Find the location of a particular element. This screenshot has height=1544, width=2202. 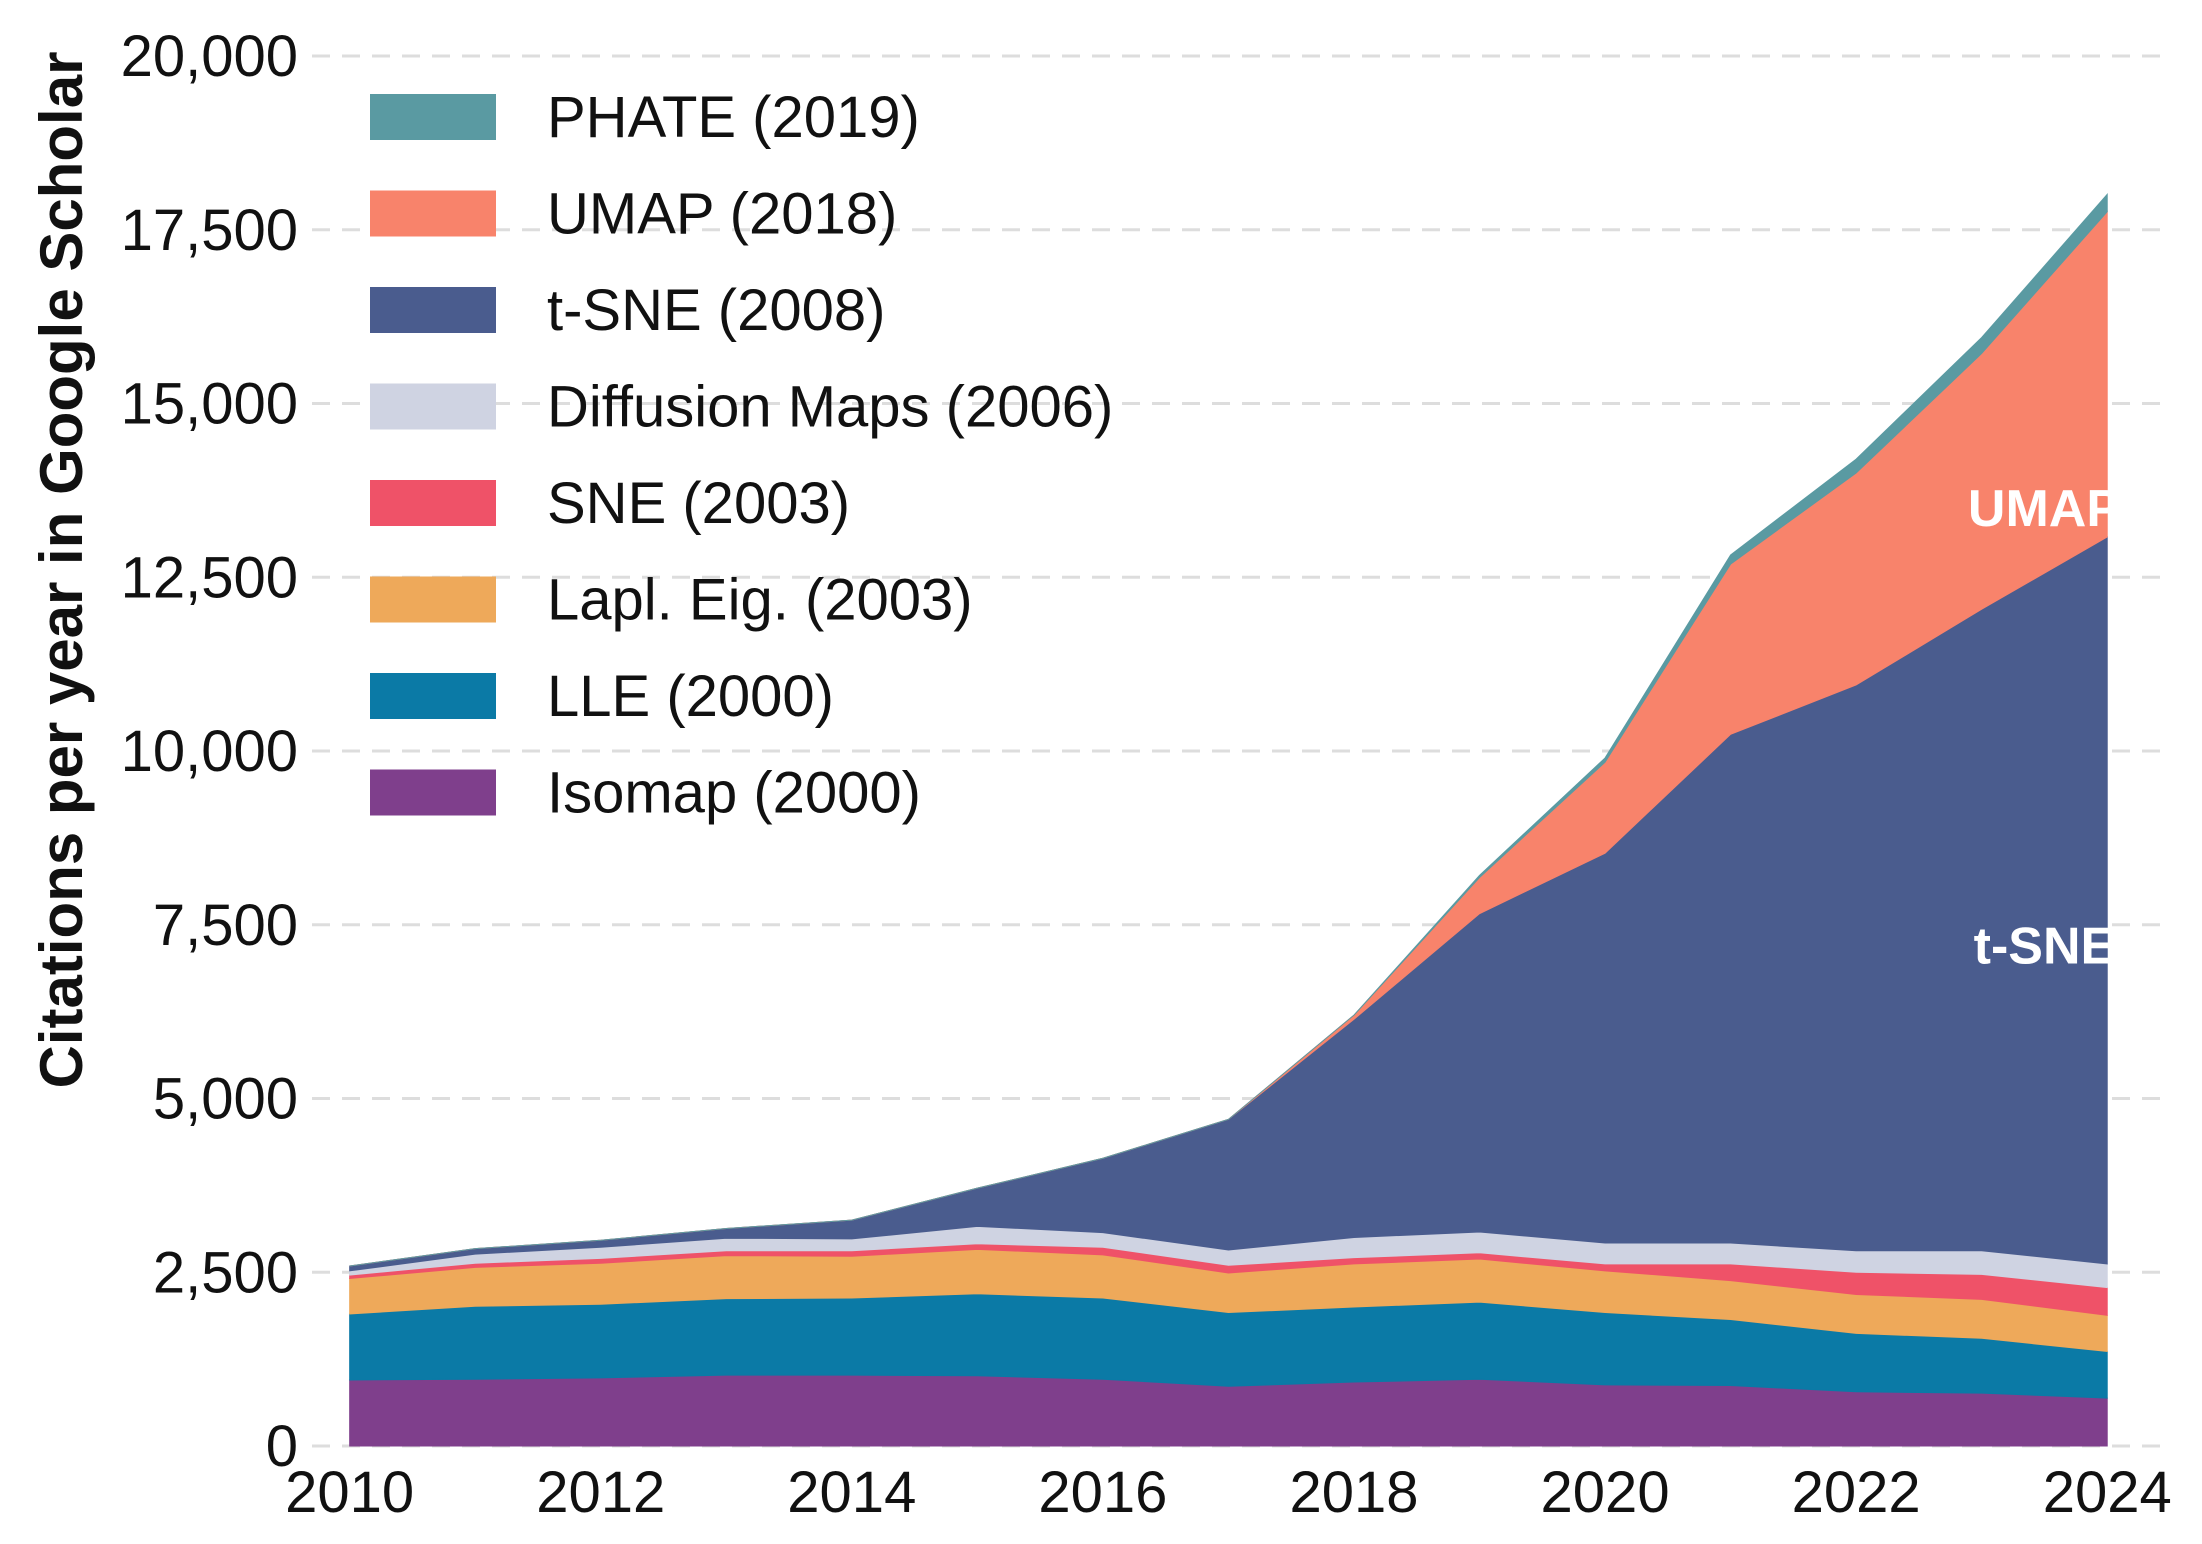

legend-label: t-SNE (2008) is located at coordinates (716, 310).